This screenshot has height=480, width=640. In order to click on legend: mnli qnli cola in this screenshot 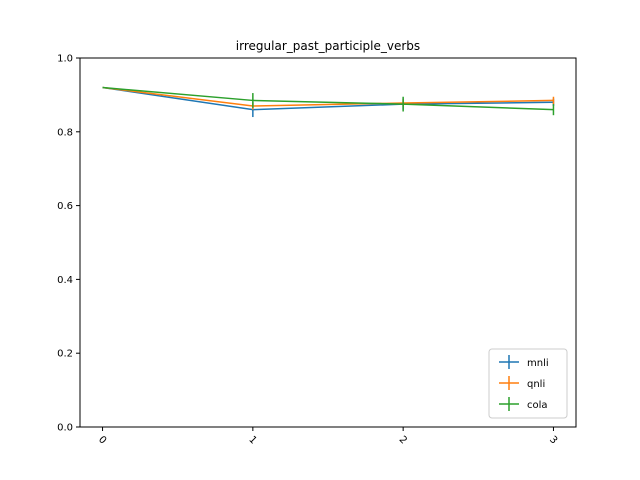, I will do `click(528, 383)`.